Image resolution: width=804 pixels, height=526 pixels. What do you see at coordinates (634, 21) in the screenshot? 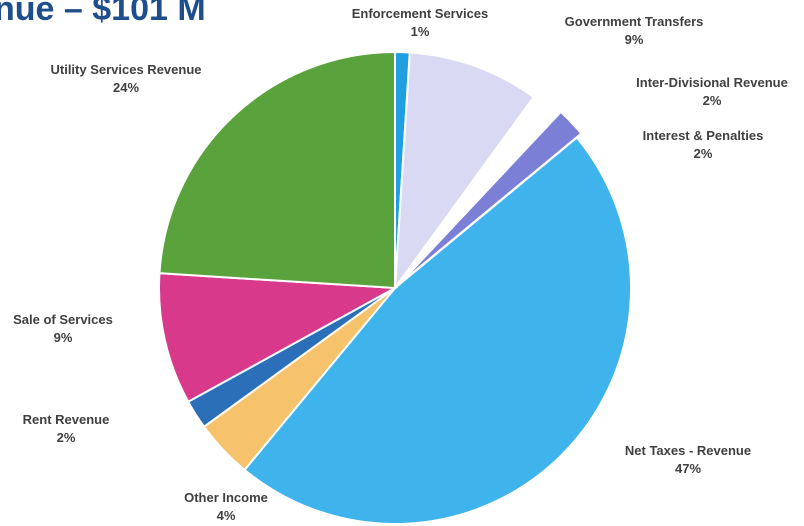
I see `slice-label: Government Transfers` at bounding box center [634, 21].